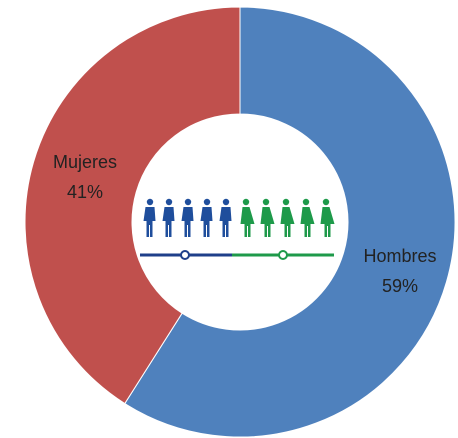 The image size is (458, 438). I want to click on slice-label: Hombres, so click(399, 256).